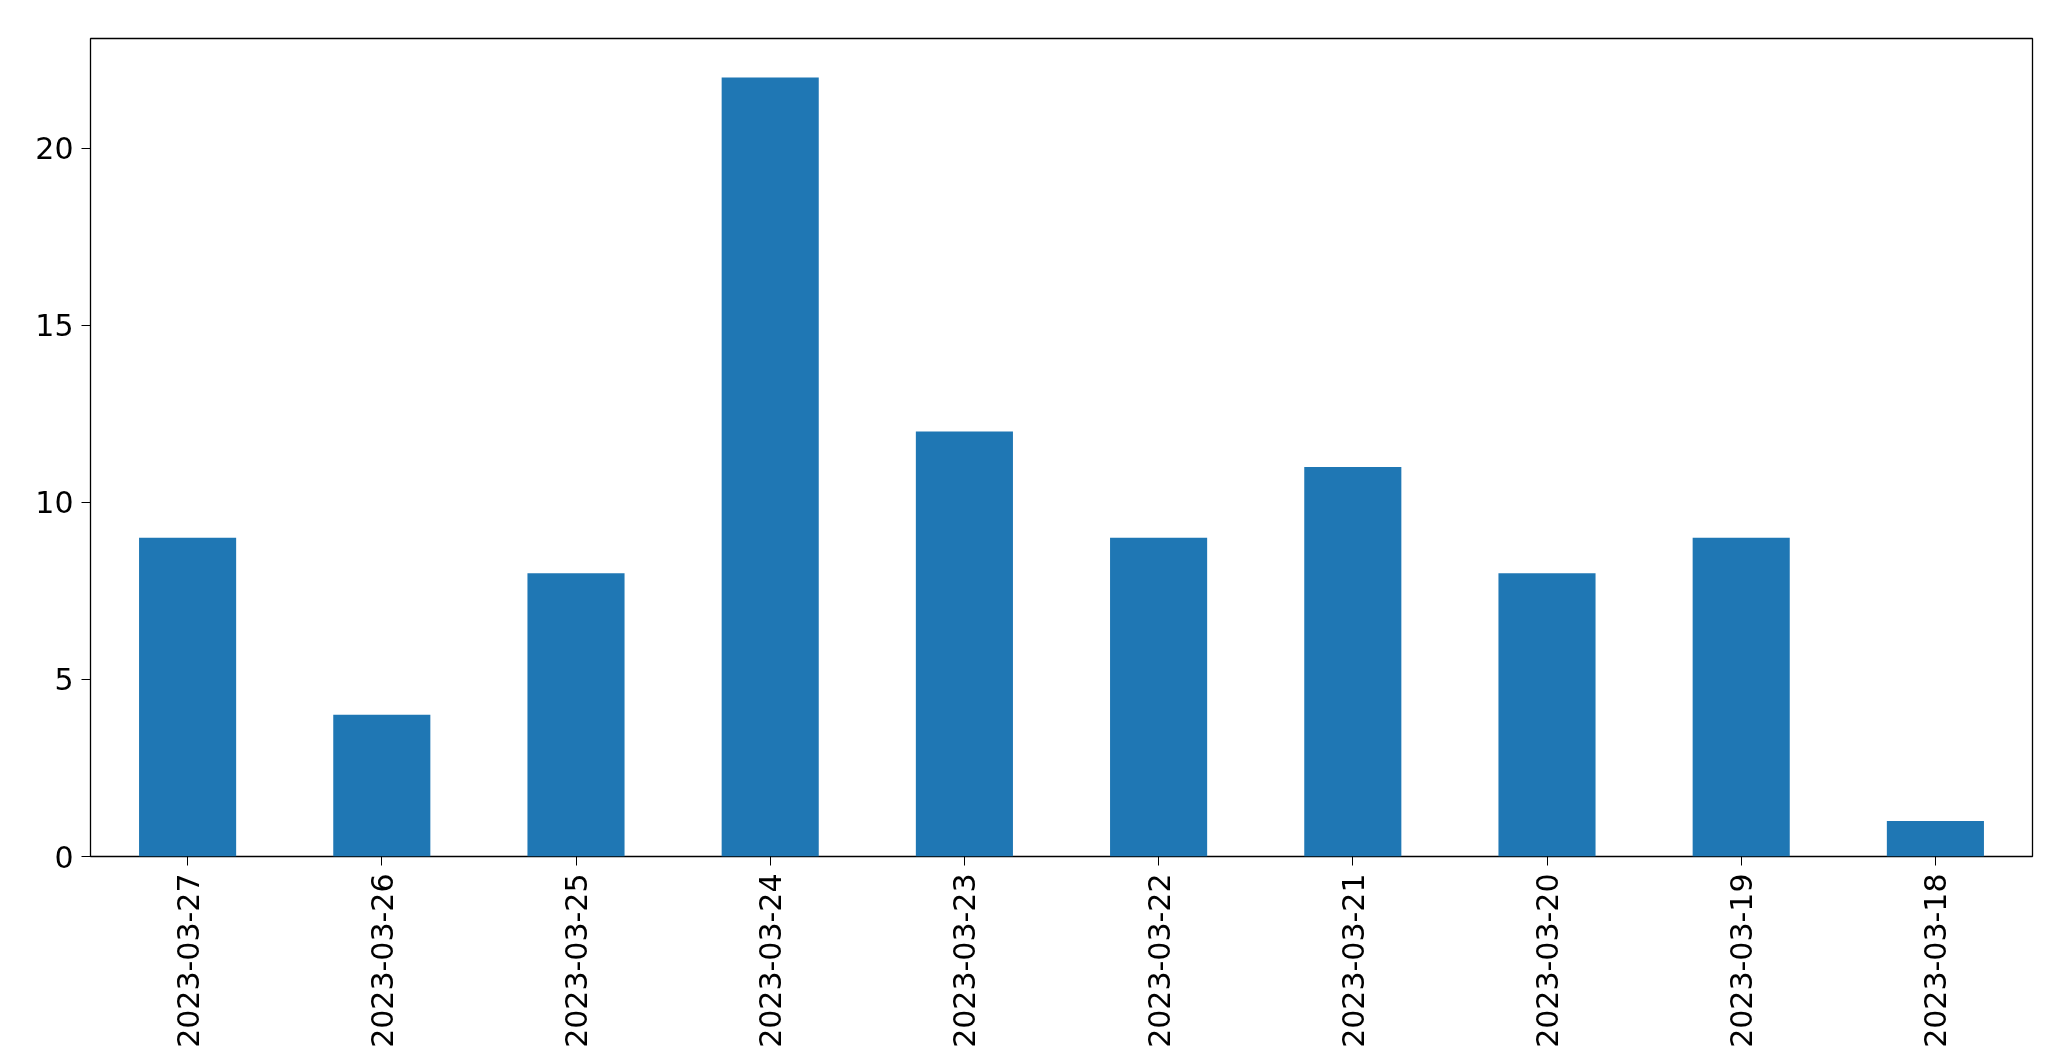 This screenshot has width=2071, height=1061. Describe the element at coordinates (1936, 960) in the screenshot. I see `x-tick-label: 2023-03-18` at that location.